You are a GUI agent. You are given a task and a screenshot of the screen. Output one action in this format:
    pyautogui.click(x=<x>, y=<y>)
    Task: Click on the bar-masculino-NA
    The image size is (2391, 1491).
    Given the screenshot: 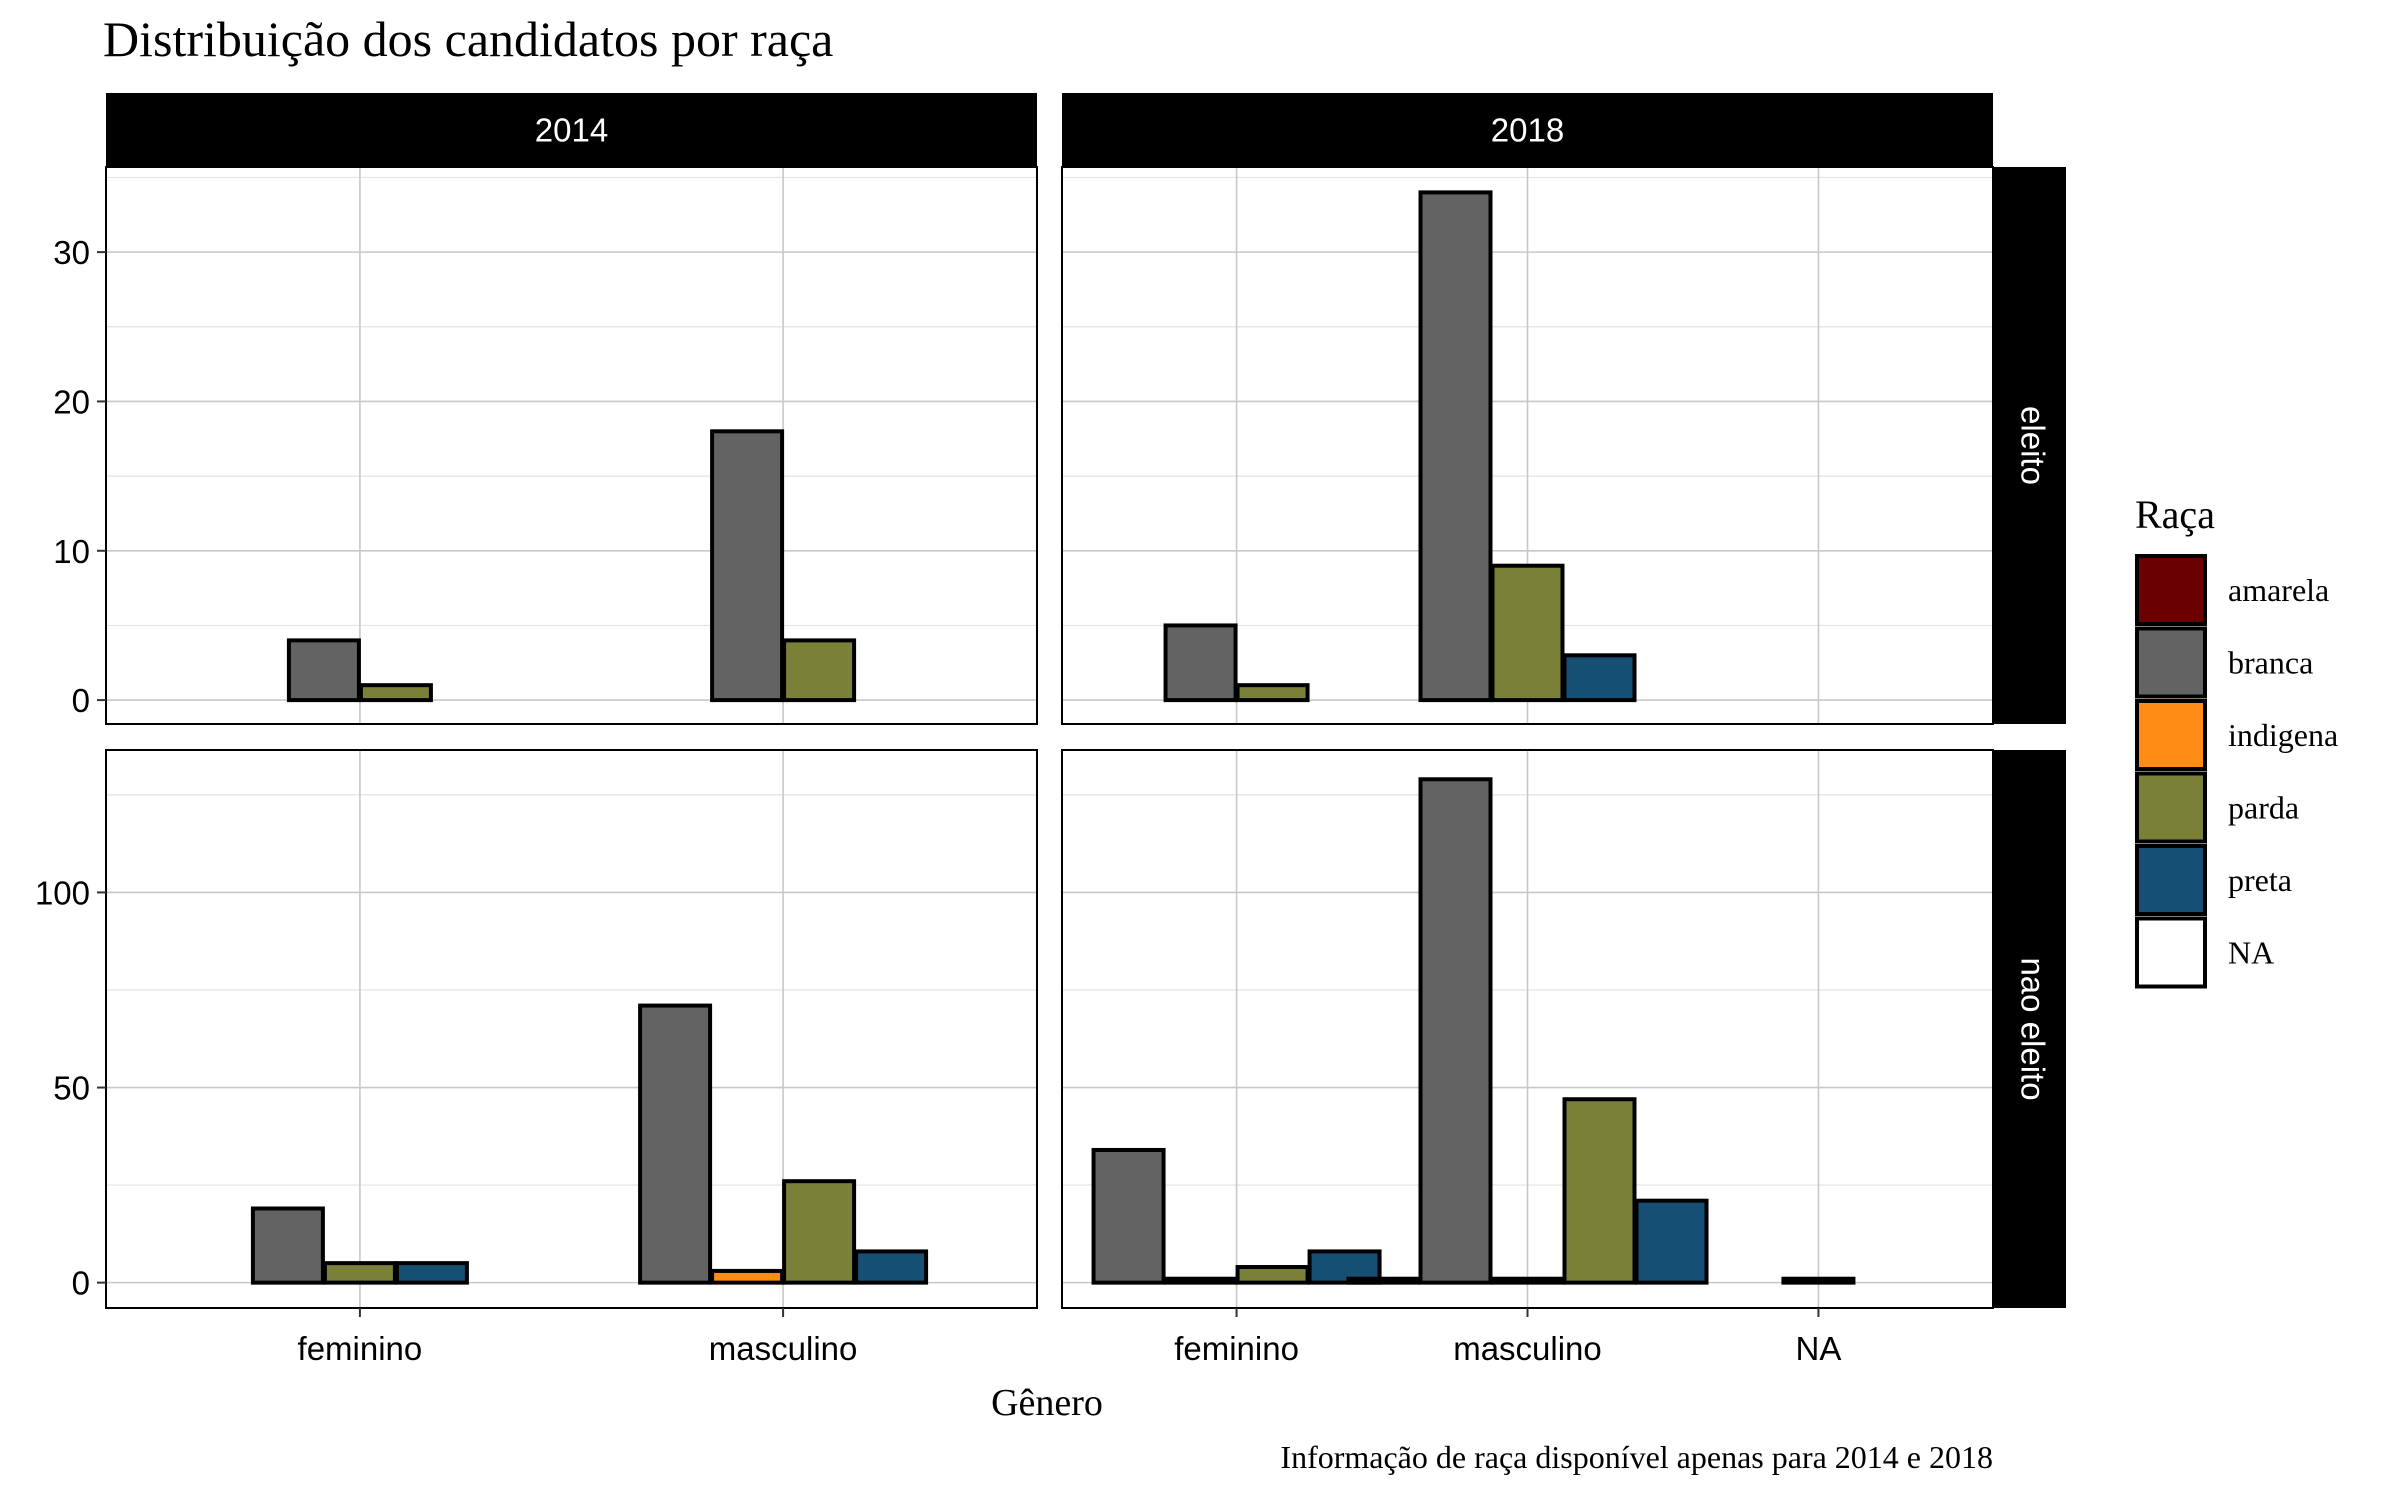 What is the action you would take?
    pyautogui.click(x=1527, y=1280)
    